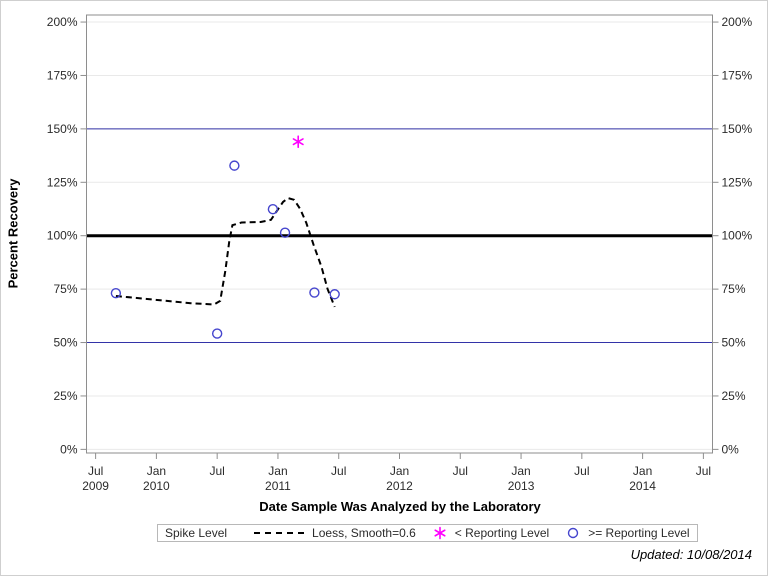  Describe the element at coordinates (278, 486) in the screenshot. I see `x-tick-label-year: 2011` at that location.